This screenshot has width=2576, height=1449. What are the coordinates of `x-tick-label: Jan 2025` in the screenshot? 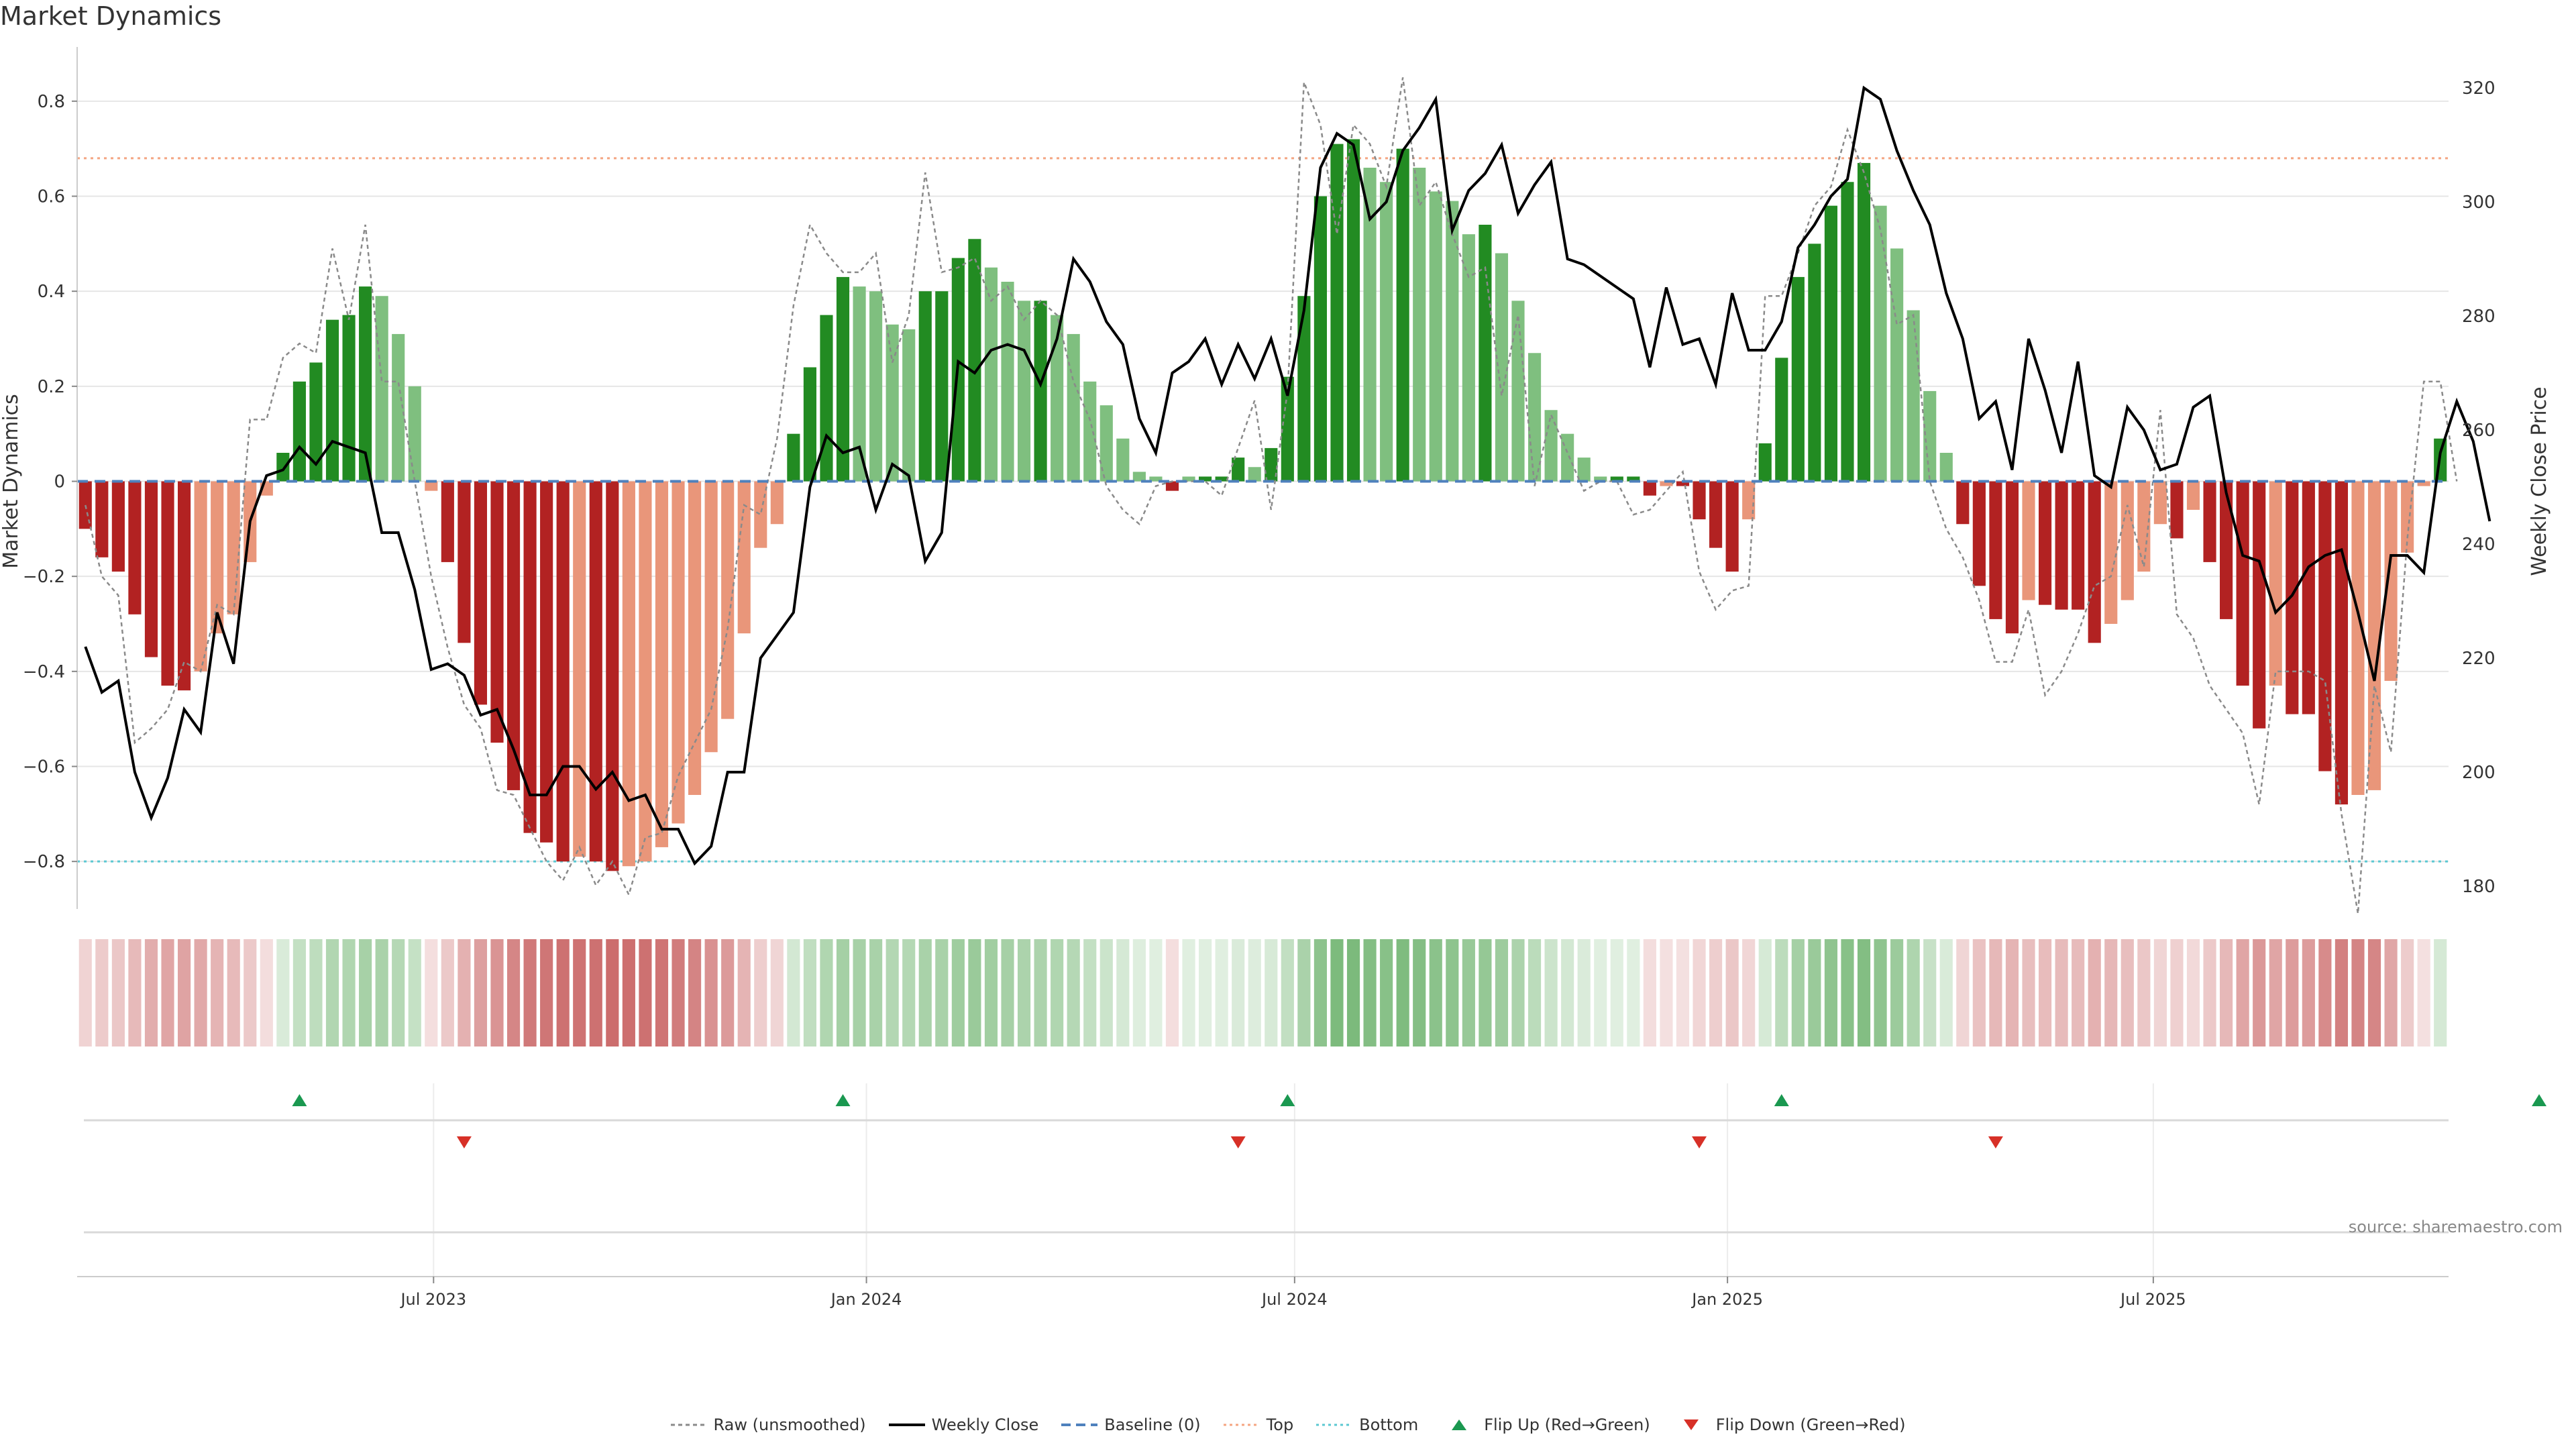 It's located at (1726, 1299).